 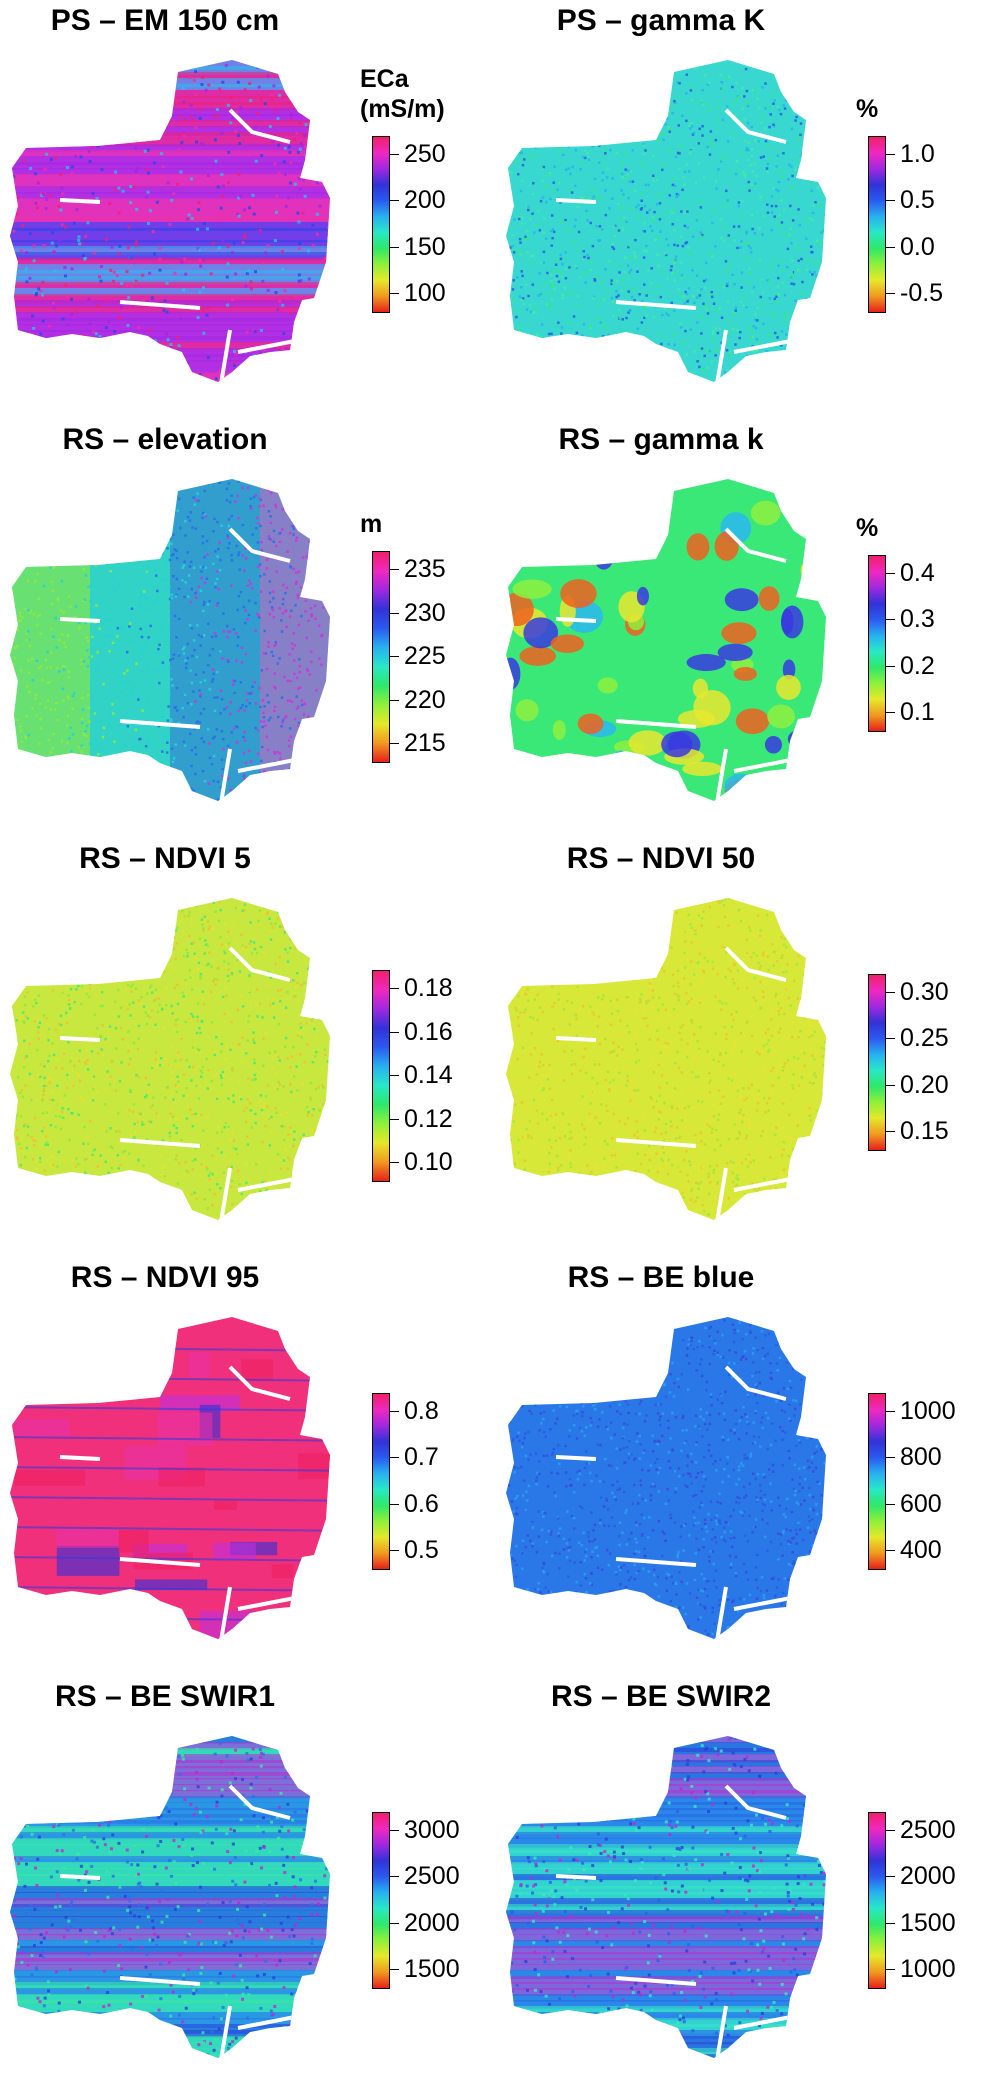 I want to click on colorbar-tick-label: 0.18, so click(x=428, y=988).